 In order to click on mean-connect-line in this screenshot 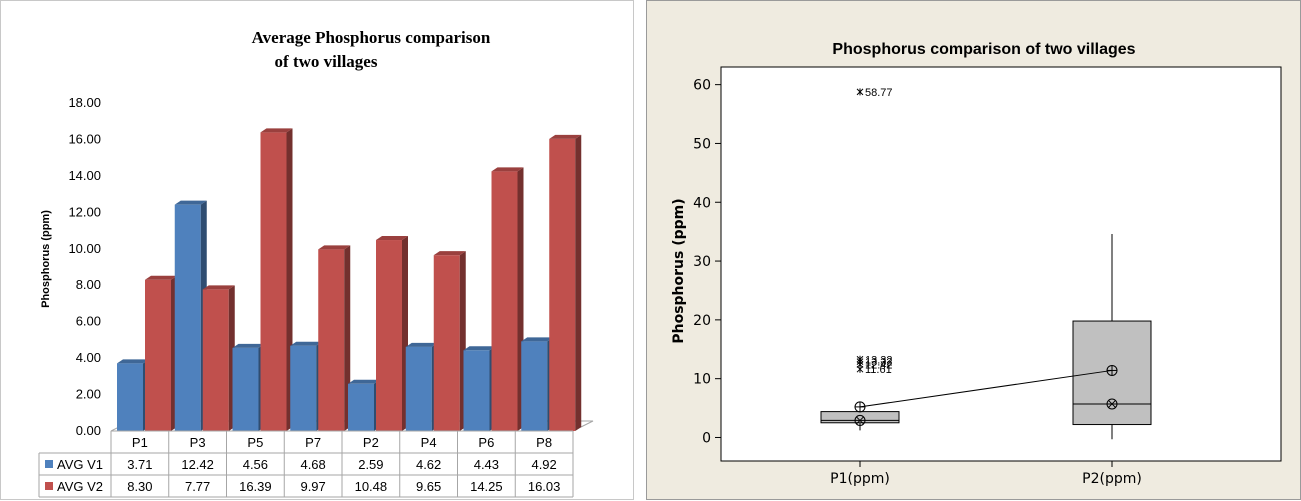, I will do `click(986, 388)`.